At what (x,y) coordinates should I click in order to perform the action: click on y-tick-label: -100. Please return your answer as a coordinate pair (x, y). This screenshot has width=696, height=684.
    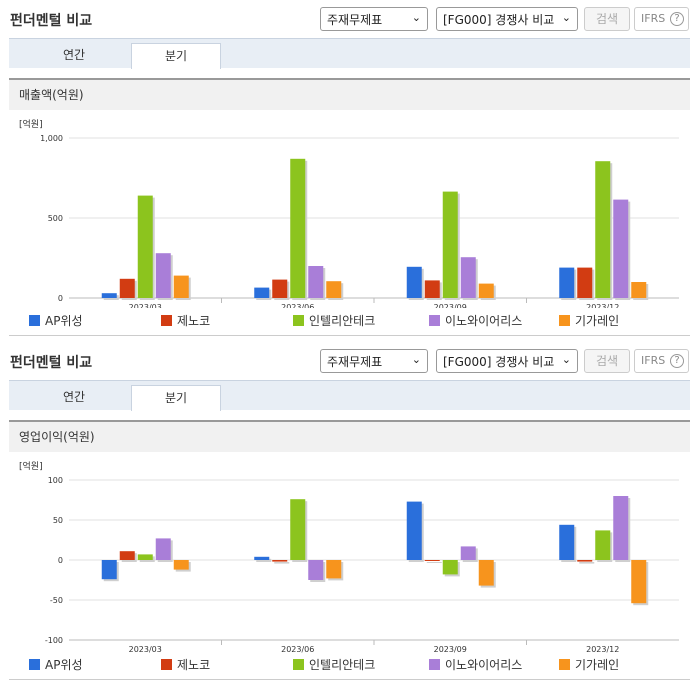
    Looking at the image, I should click on (54, 640).